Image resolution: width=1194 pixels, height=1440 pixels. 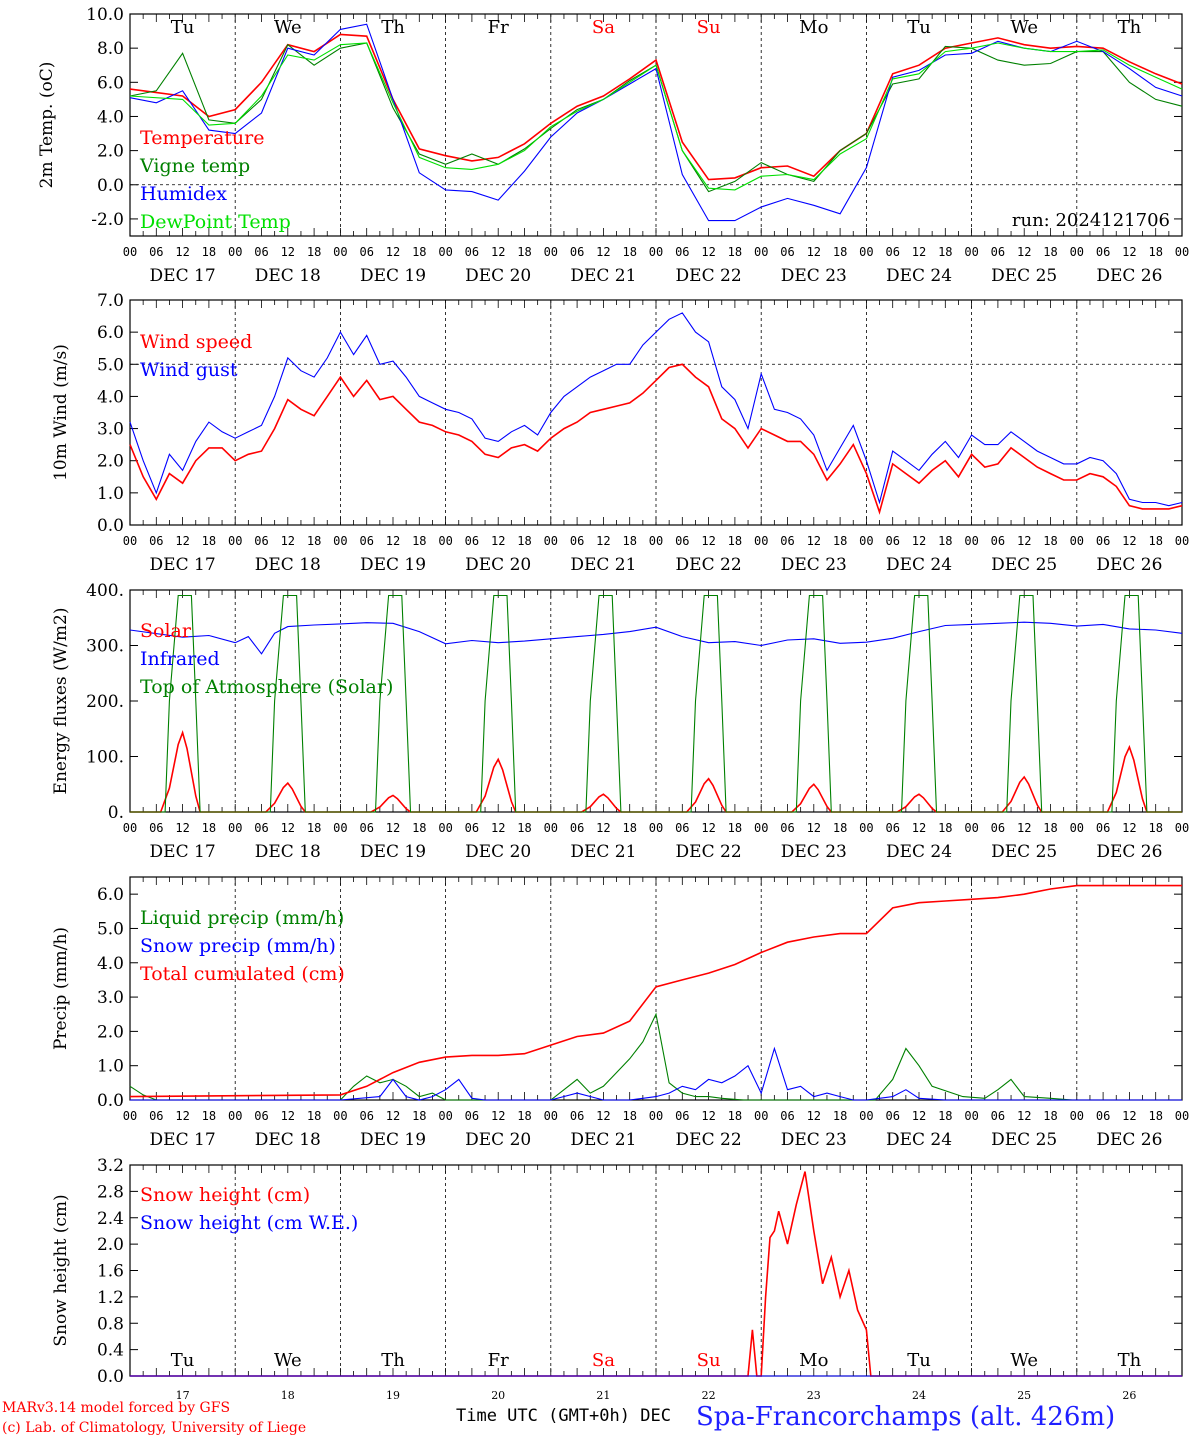 I want to click on legend-entry: Snow precip (mm/h), so click(x=238, y=946).